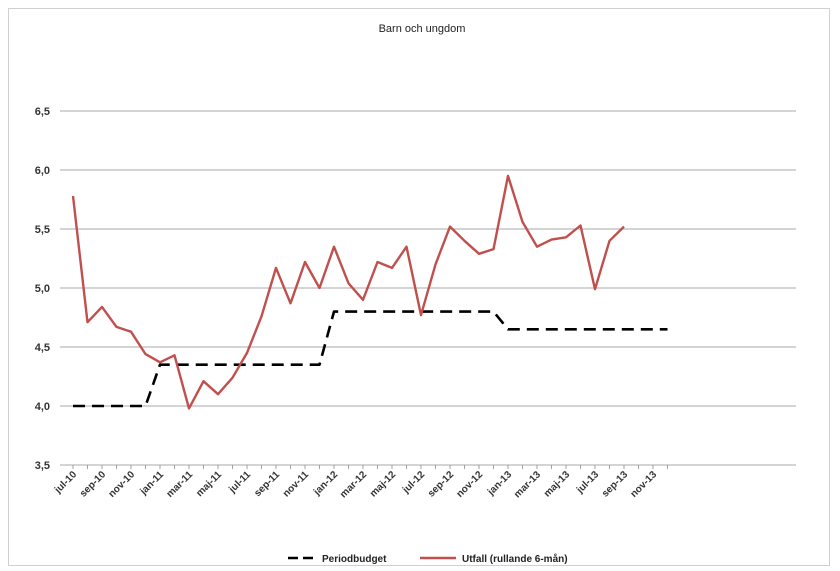  Describe the element at coordinates (240, 482) in the screenshot. I see `x-tick-label: jul-11` at that location.